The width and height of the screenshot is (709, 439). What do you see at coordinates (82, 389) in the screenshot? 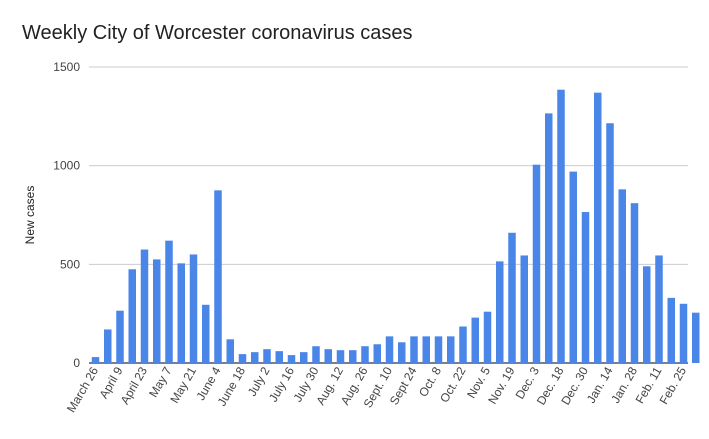
I see `x-tick-label: March 26` at bounding box center [82, 389].